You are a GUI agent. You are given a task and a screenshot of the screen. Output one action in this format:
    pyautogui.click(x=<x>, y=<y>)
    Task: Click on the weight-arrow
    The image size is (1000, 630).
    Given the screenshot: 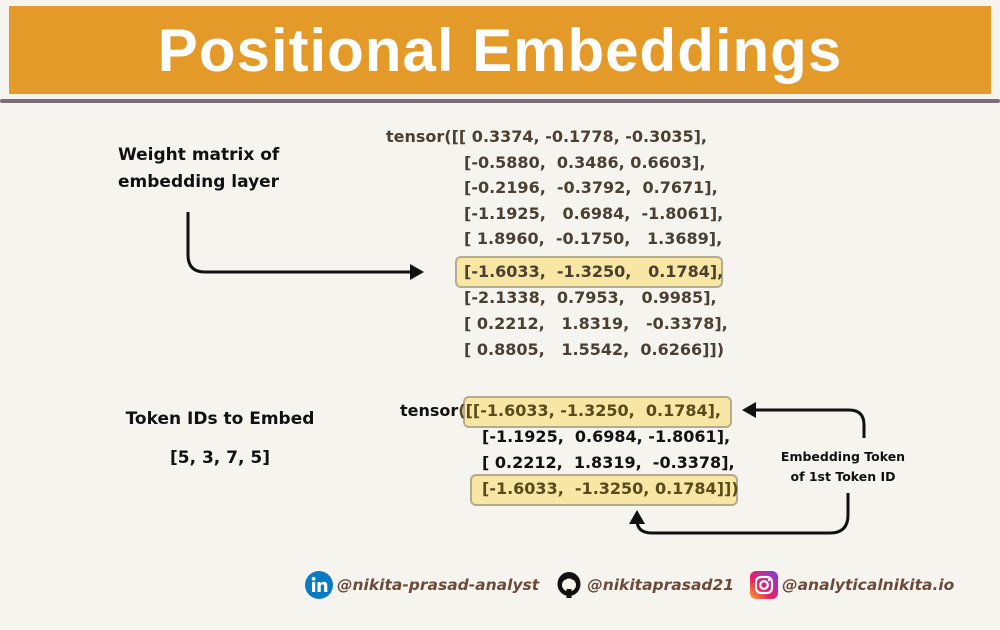 What is the action you would take?
    pyautogui.click(x=299, y=243)
    